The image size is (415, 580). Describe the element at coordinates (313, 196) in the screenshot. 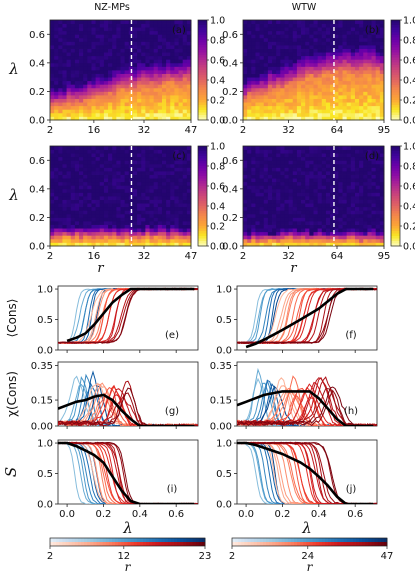

I see `plot-frame` at that location.